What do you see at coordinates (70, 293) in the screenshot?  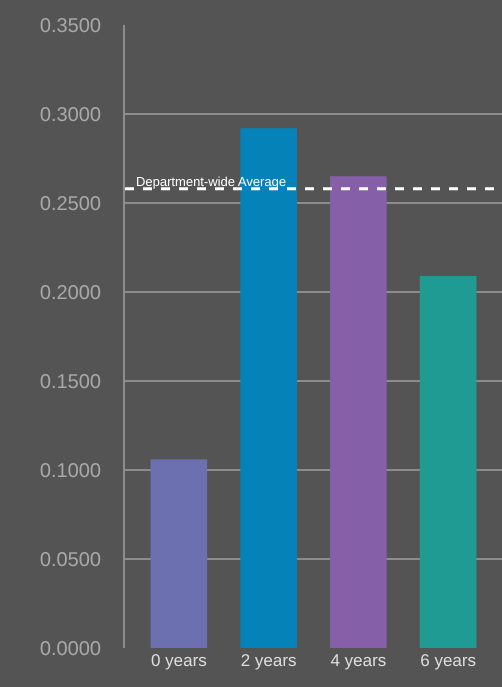 I see `y-tick-label: 0.2000` at bounding box center [70, 293].